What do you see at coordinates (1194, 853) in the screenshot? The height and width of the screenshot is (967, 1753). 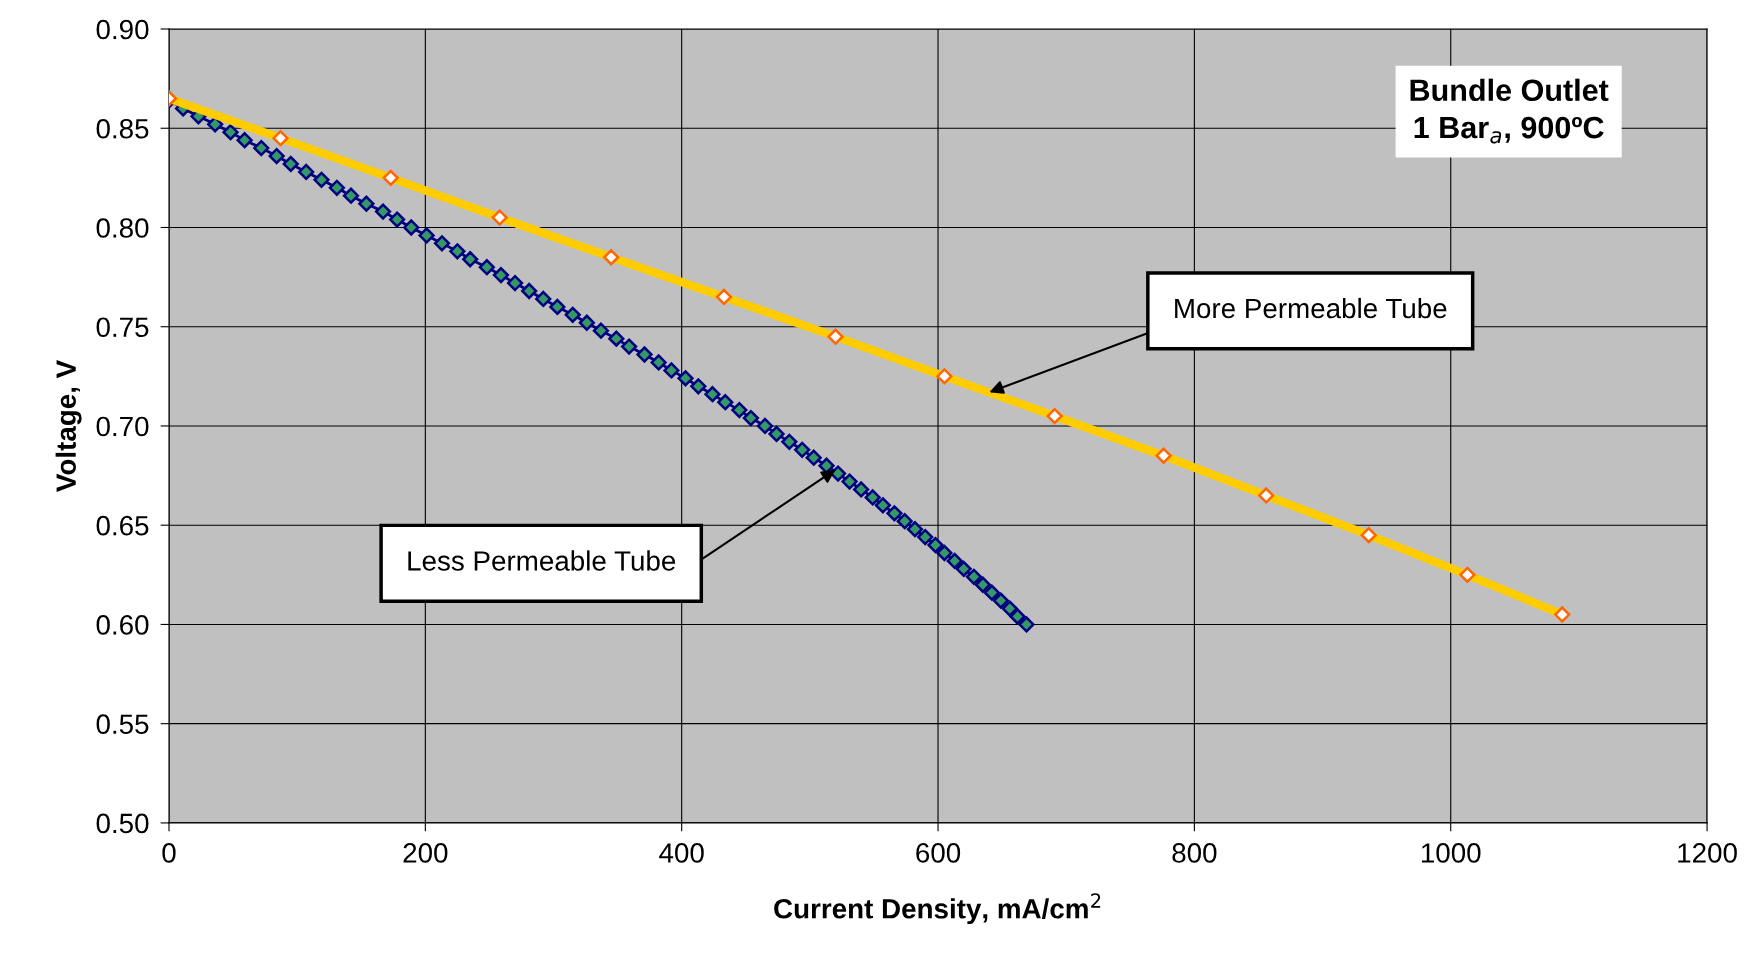 I see `x-tick-label: 800` at bounding box center [1194, 853].